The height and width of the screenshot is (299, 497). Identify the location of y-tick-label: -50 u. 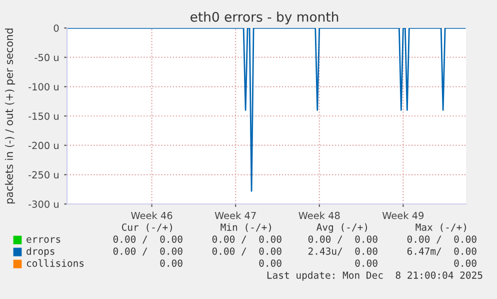
(46, 58).